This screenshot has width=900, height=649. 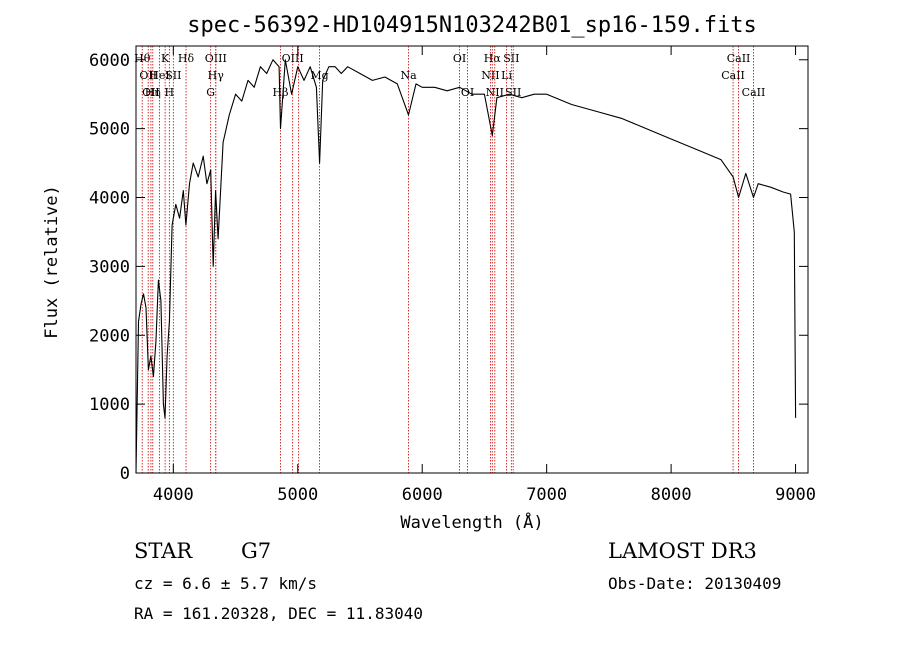 What do you see at coordinates (319, 75) in the screenshot?
I see `line-marker-label: Mg` at bounding box center [319, 75].